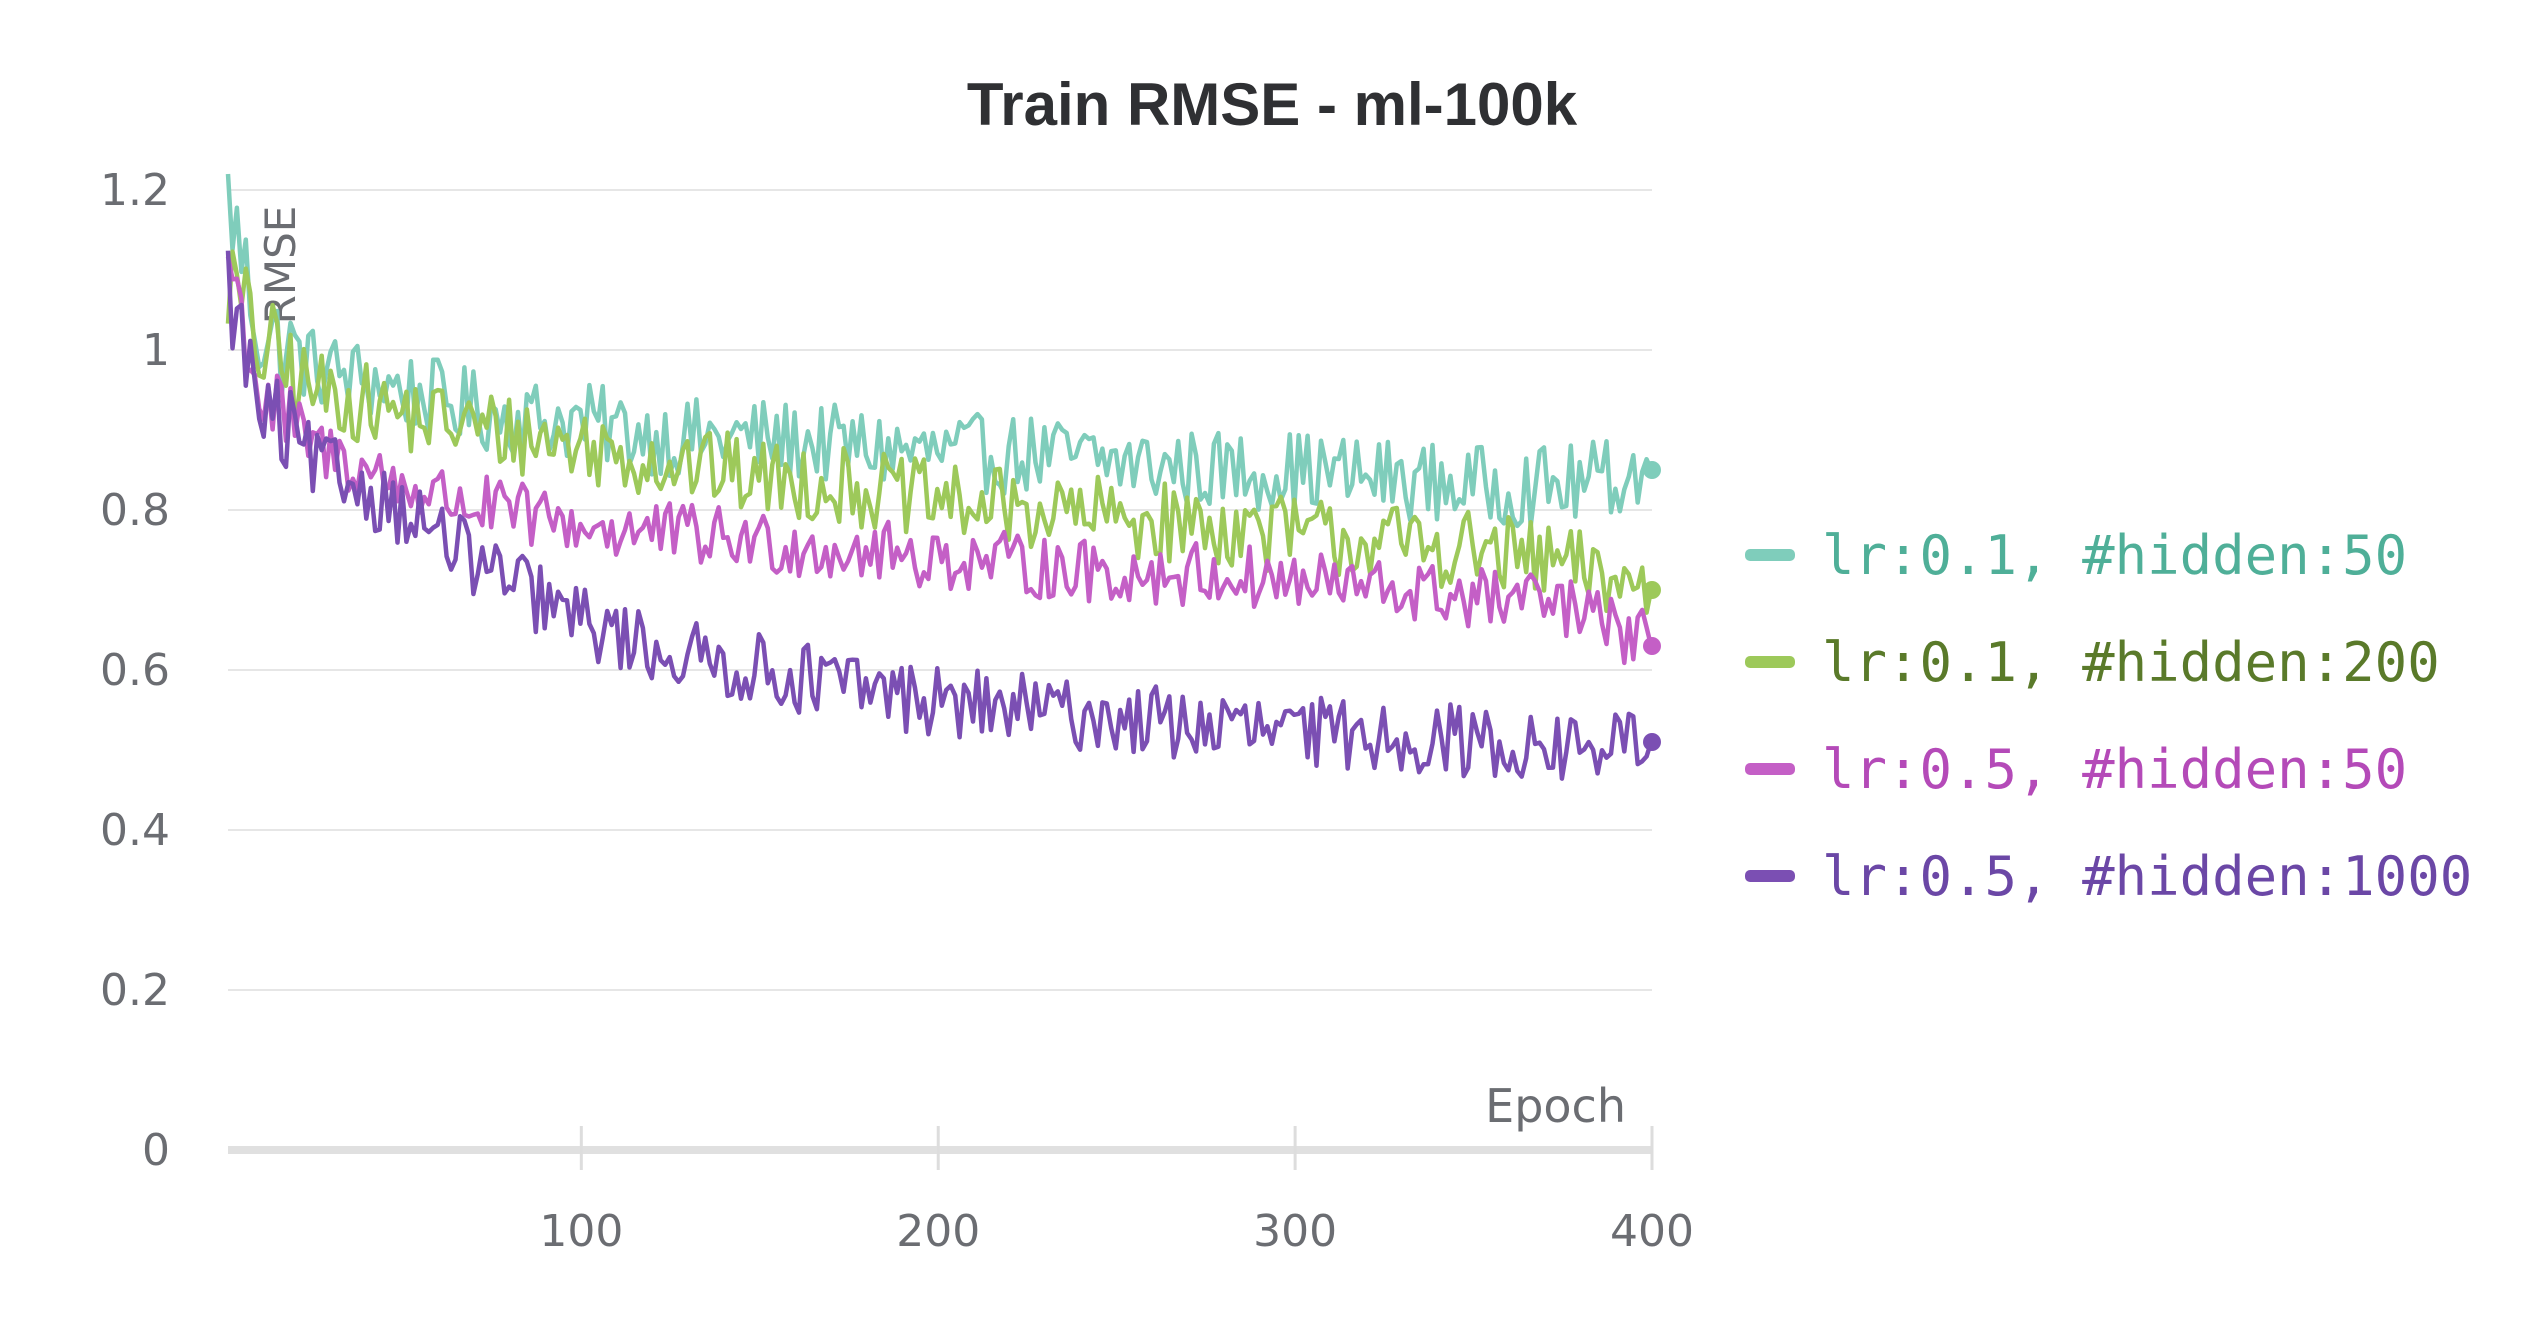 The width and height of the screenshot is (2528, 1328). What do you see at coordinates (961, 1191) in the screenshot?
I see `x-axis: 100 200 300 400` at bounding box center [961, 1191].